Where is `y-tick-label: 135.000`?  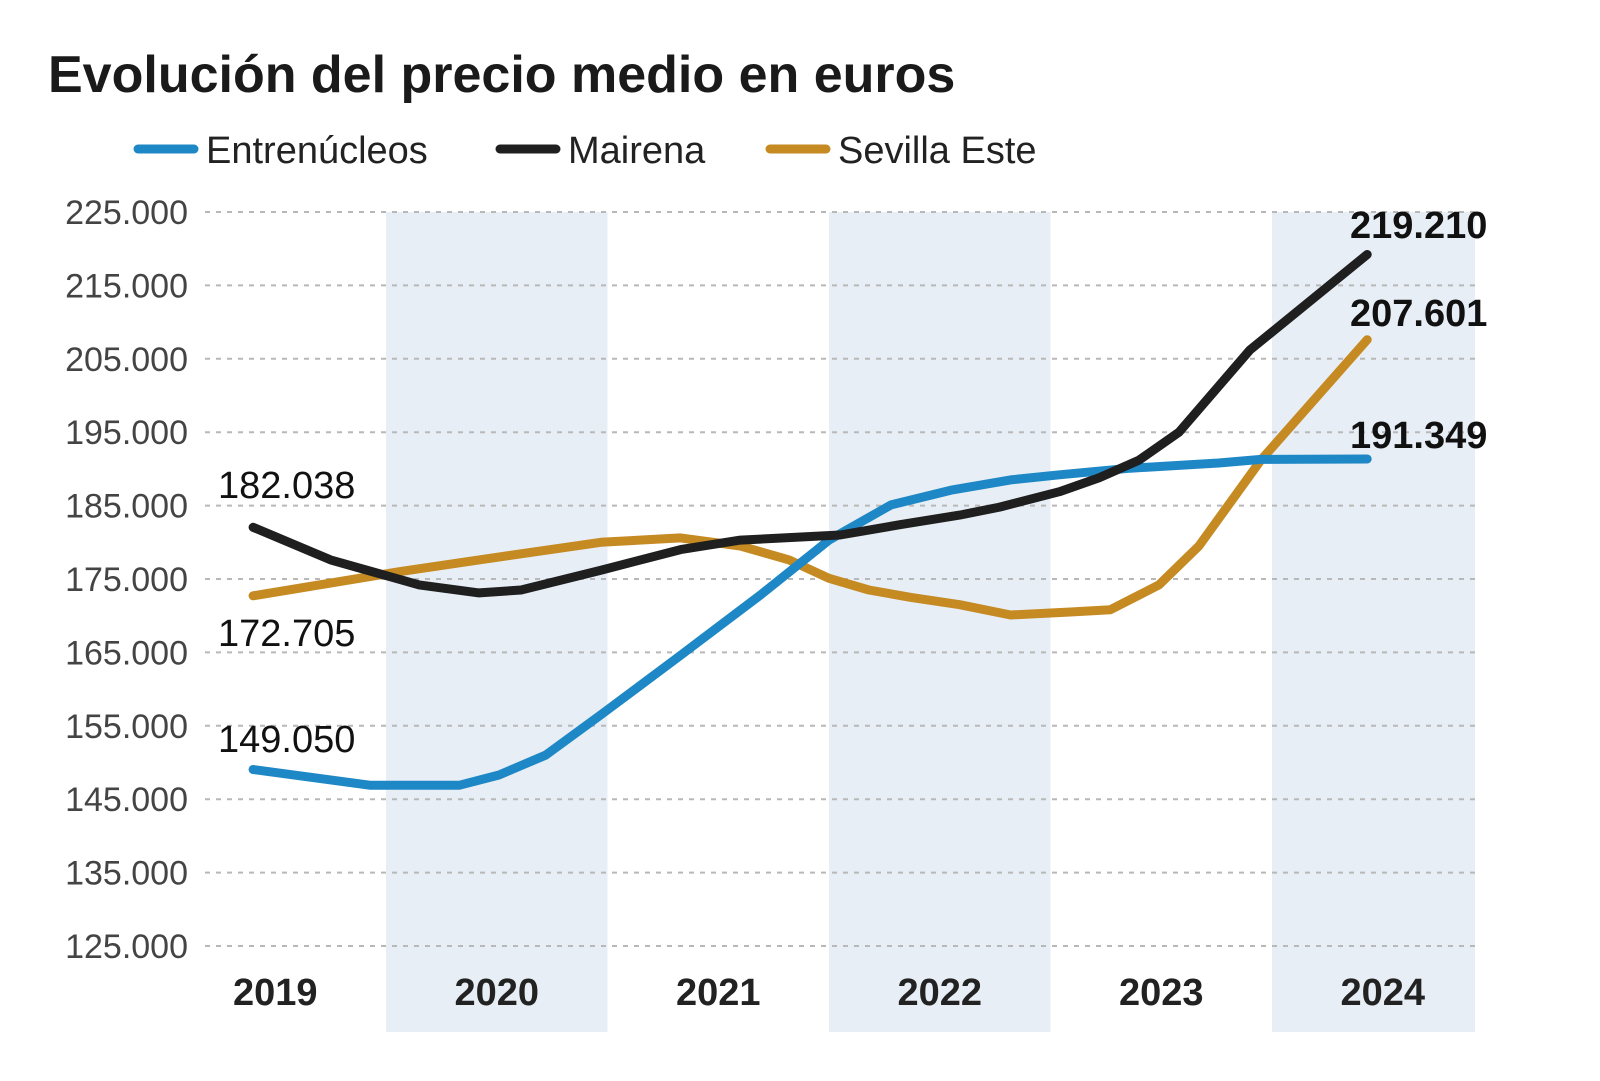
y-tick-label: 135.000 is located at coordinates (126, 874).